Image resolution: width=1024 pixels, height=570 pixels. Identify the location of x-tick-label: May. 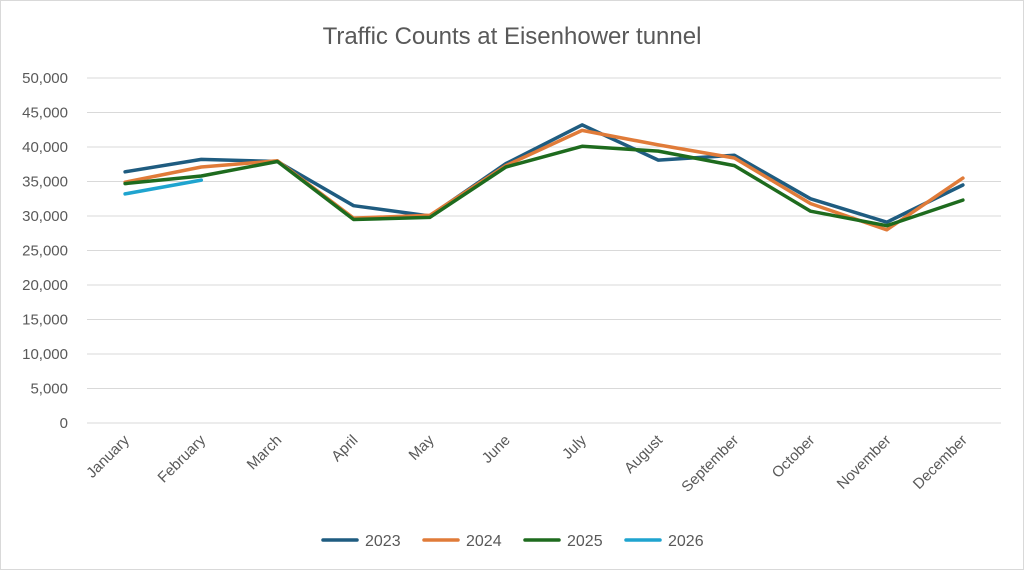
(422, 447).